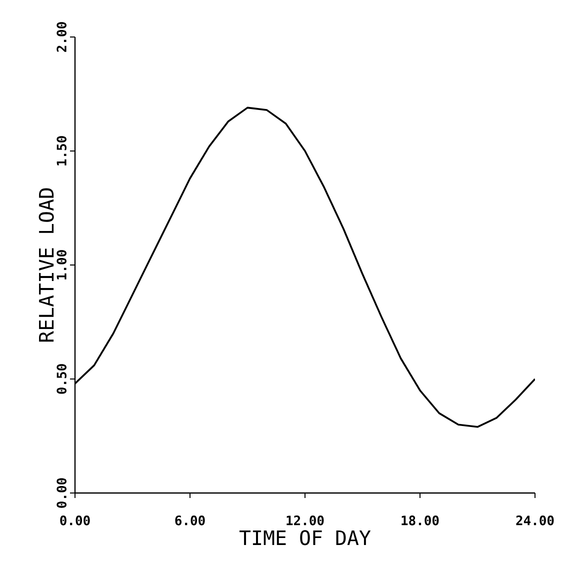  Describe the element at coordinates (61, 265) in the screenshot. I see `y-tick-label: 1.00` at that location.